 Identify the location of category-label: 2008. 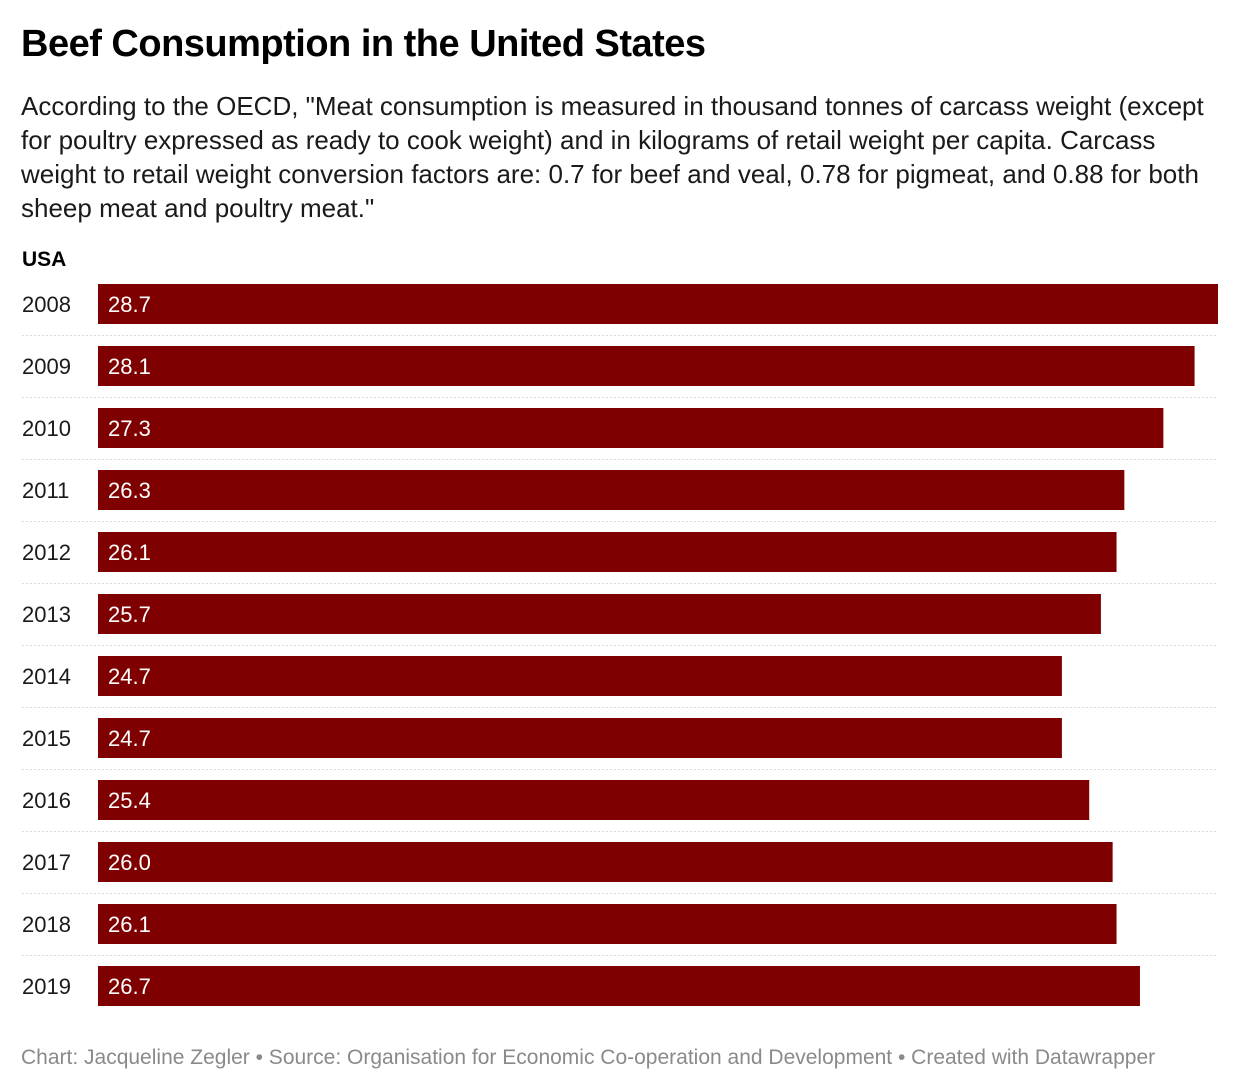
(46, 304).